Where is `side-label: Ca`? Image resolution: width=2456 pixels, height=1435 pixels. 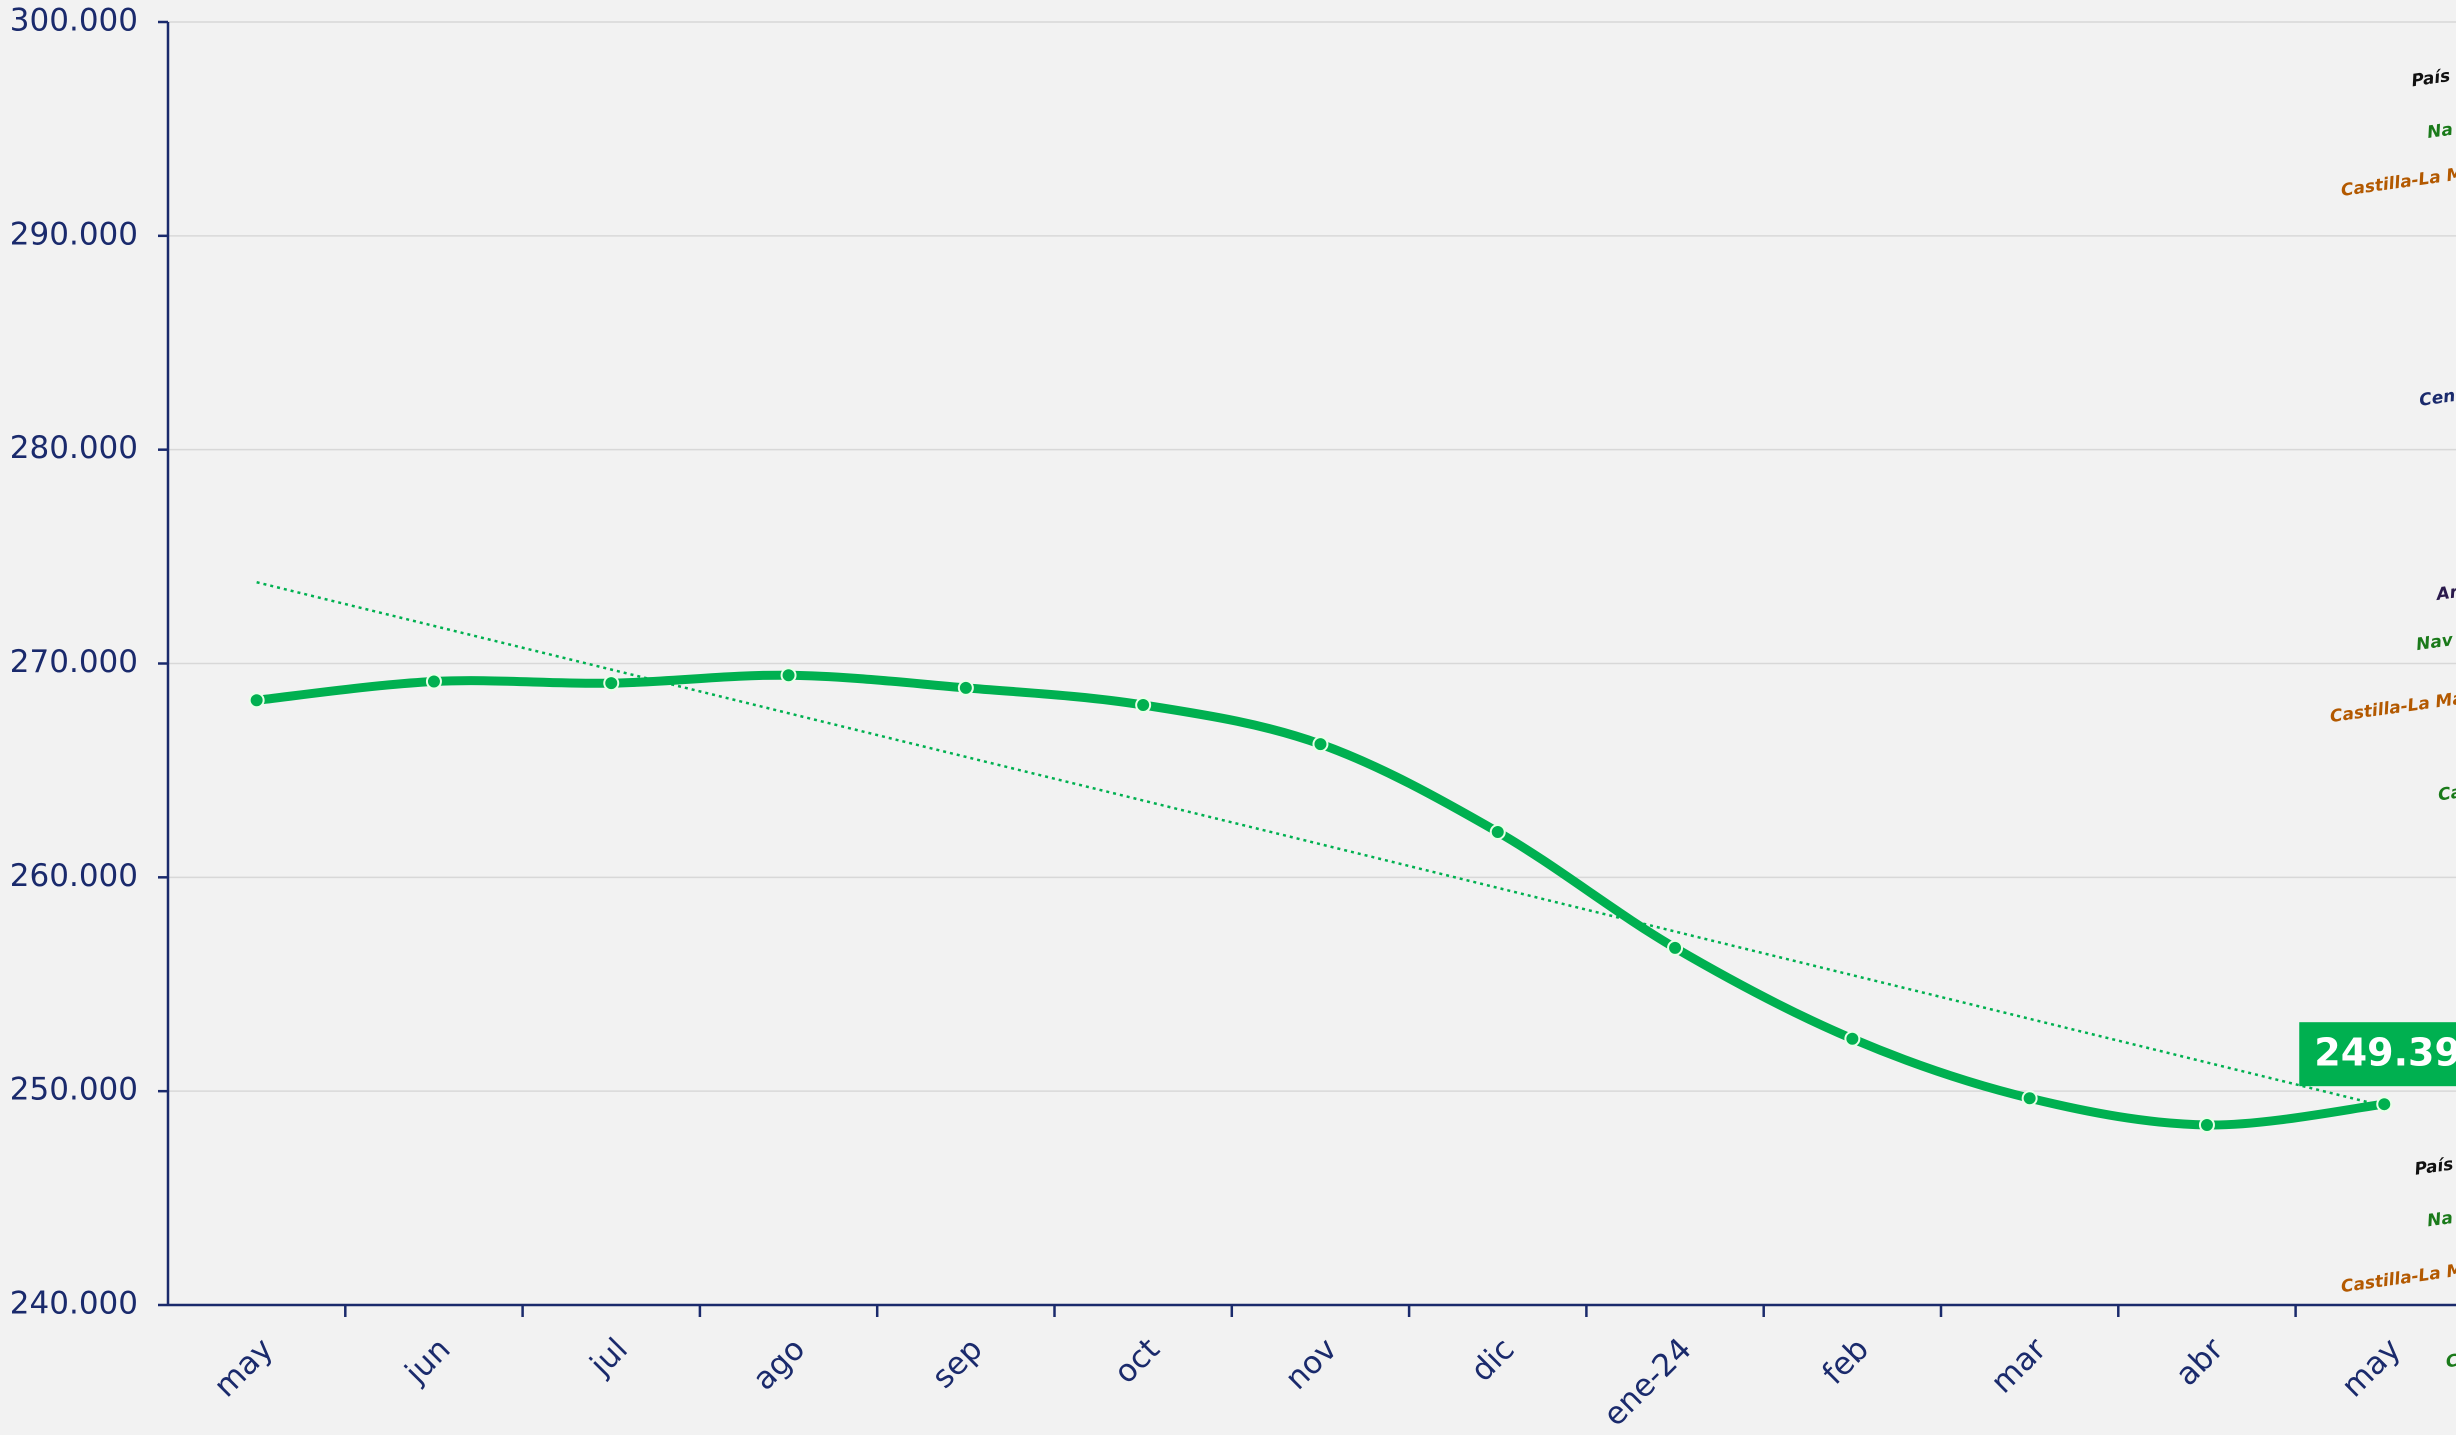
side-label: Ca is located at coordinates (2446, 793).